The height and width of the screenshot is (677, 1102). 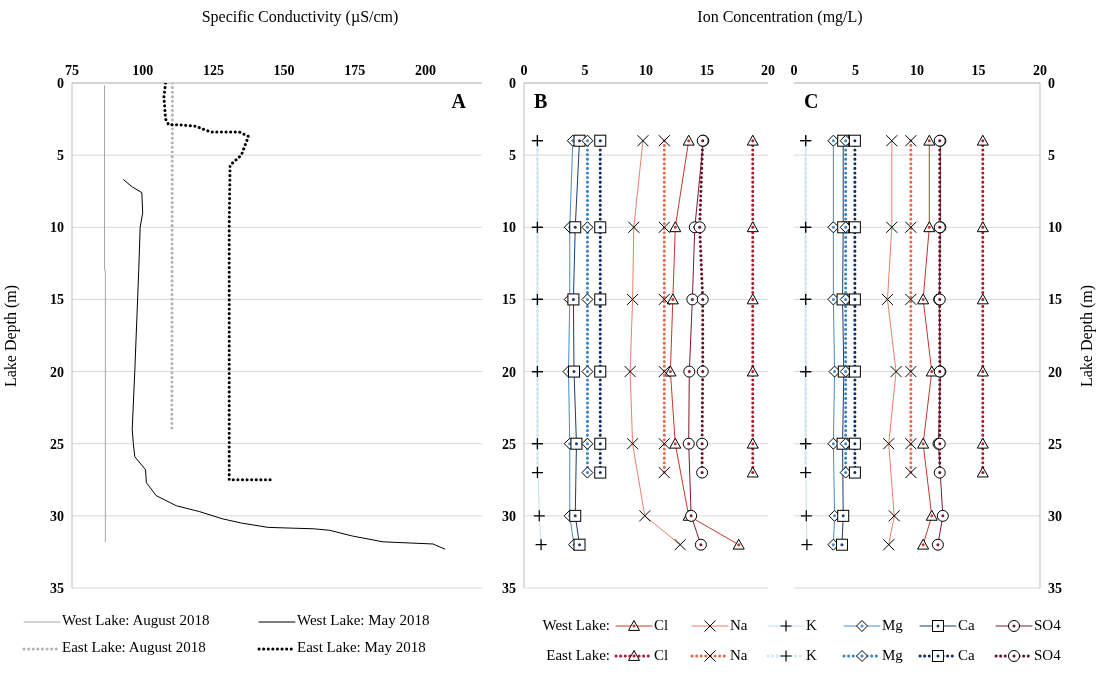 What do you see at coordinates (300, 17) in the screenshot?
I see `x-axis-title: Specific Conductivity (µS/cm)` at bounding box center [300, 17].